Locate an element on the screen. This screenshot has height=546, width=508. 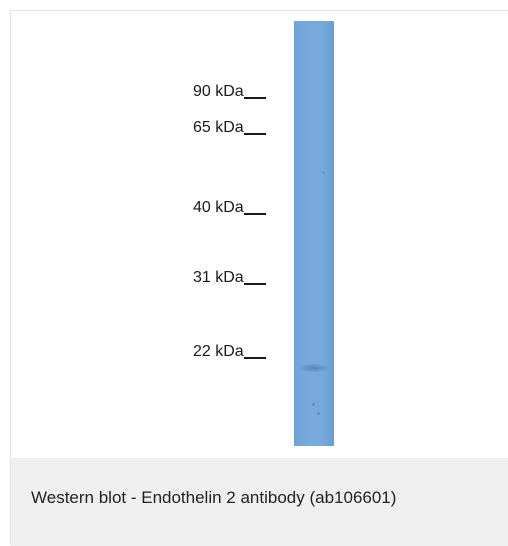
marker-40kda: 40 kDa is located at coordinates (229, 208).